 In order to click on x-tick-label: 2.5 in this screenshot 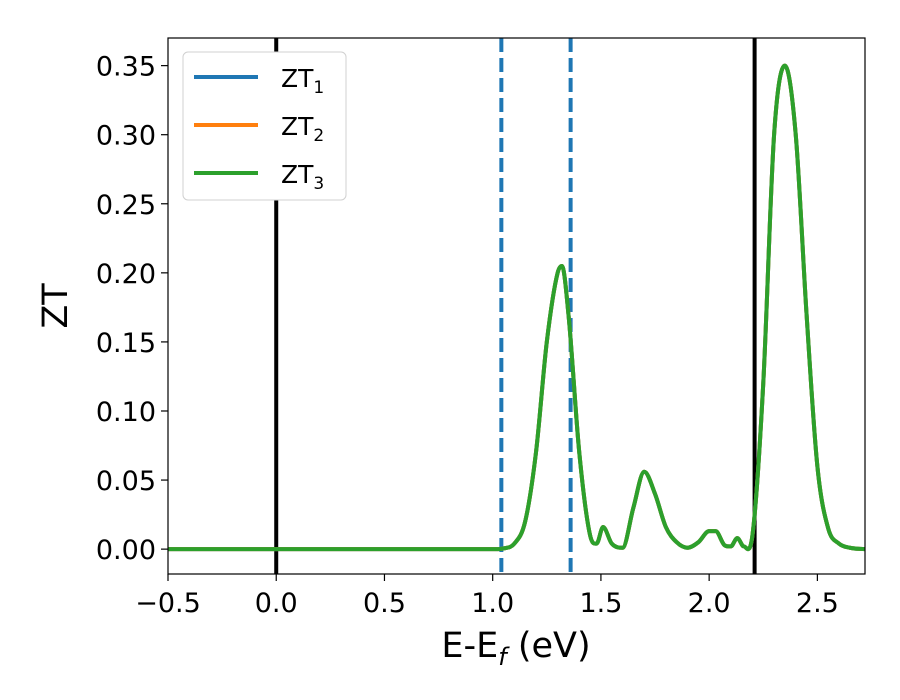, I will do `click(817, 603)`.